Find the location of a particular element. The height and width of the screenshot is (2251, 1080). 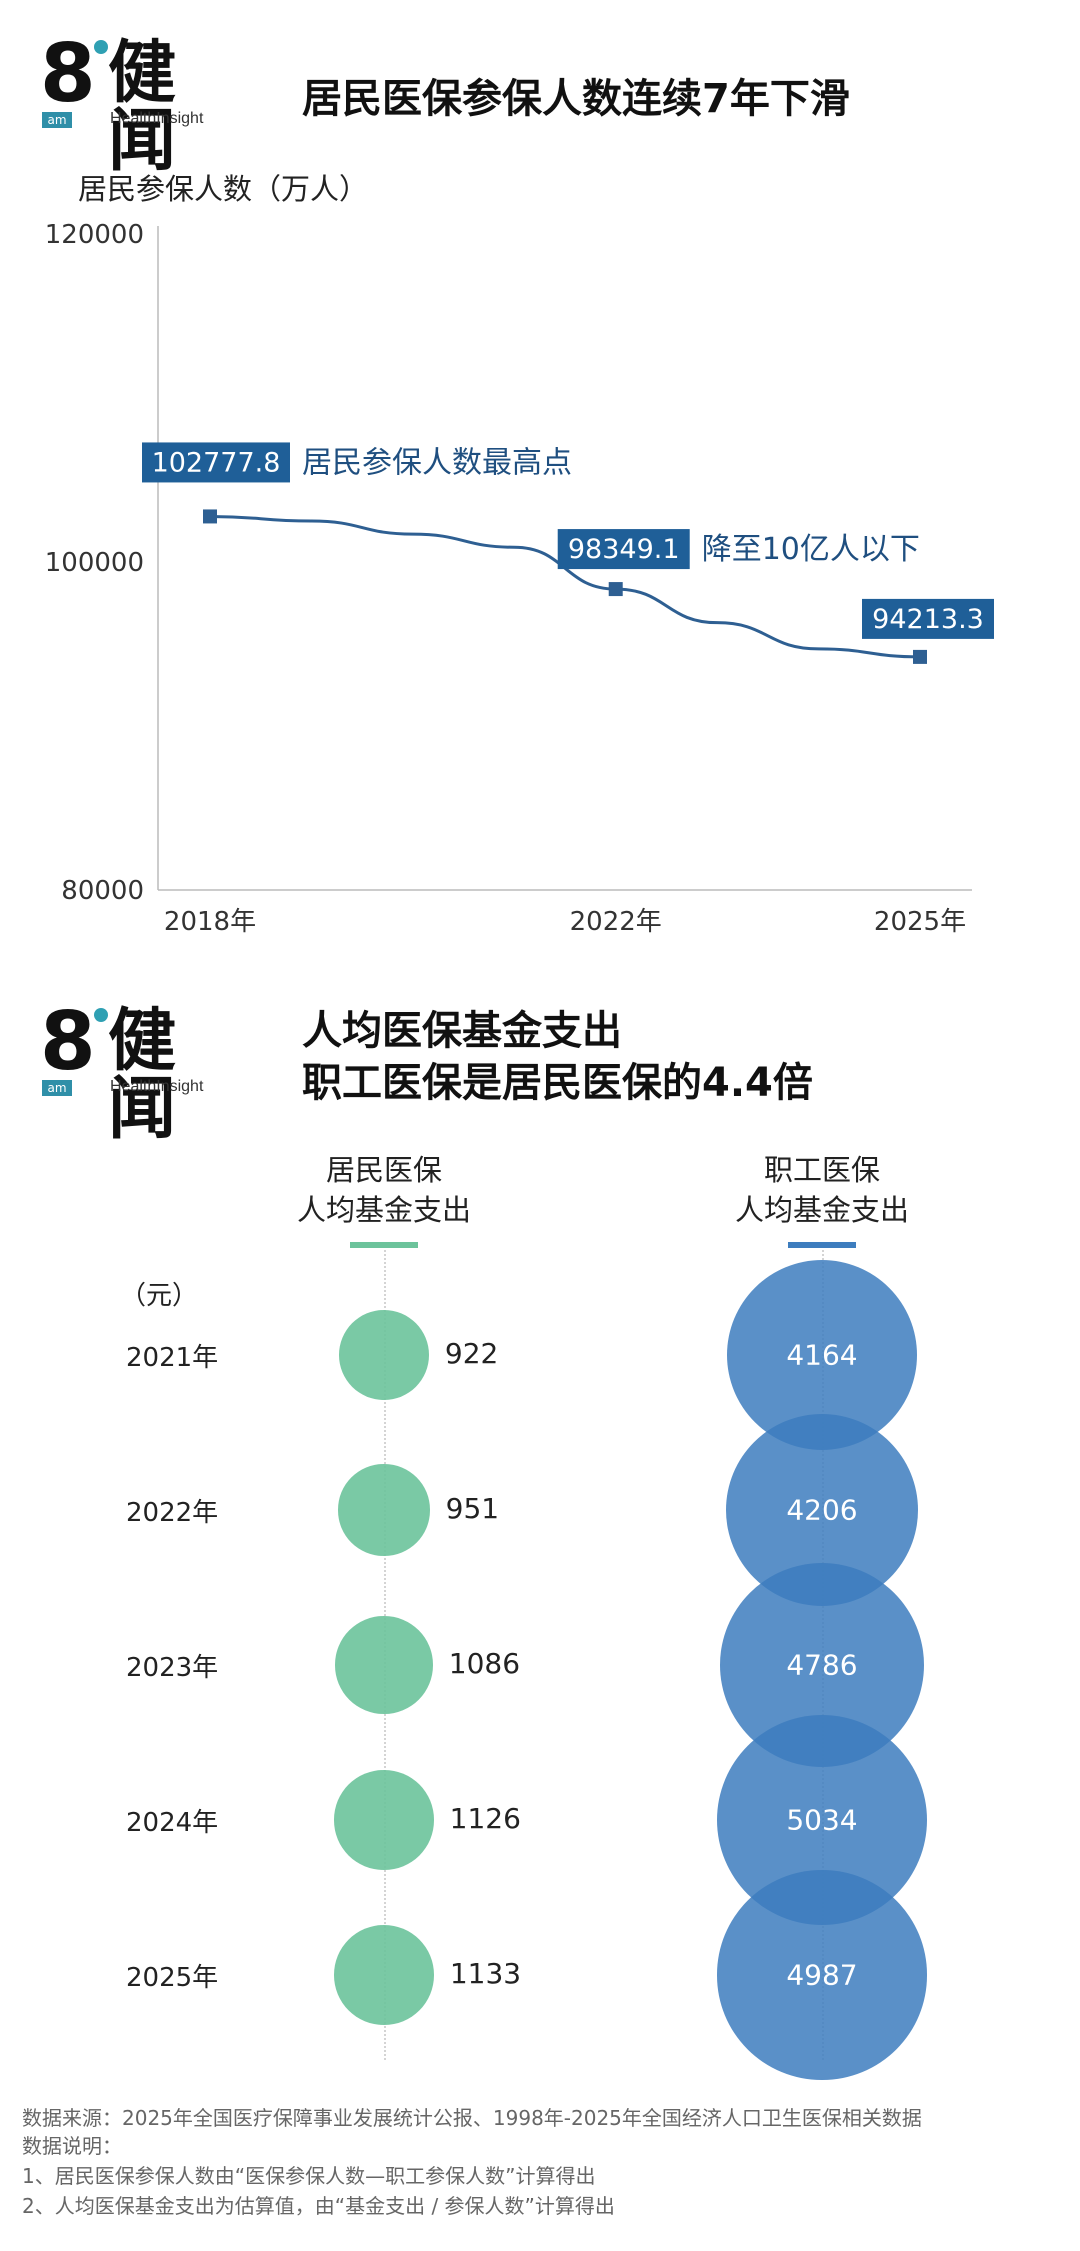

employee-header-underline is located at coordinates (822, 1245).